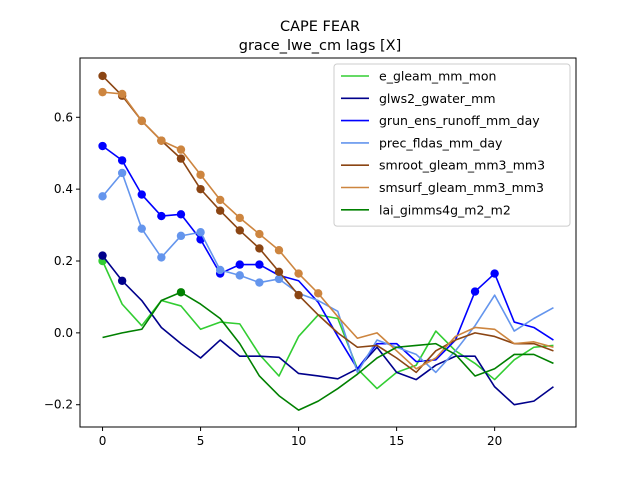 Image resolution: width=640 pixels, height=484 pixels. What do you see at coordinates (298, 441) in the screenshot?
I see `x-tick-label: 10` at bounding box center [298, 441].